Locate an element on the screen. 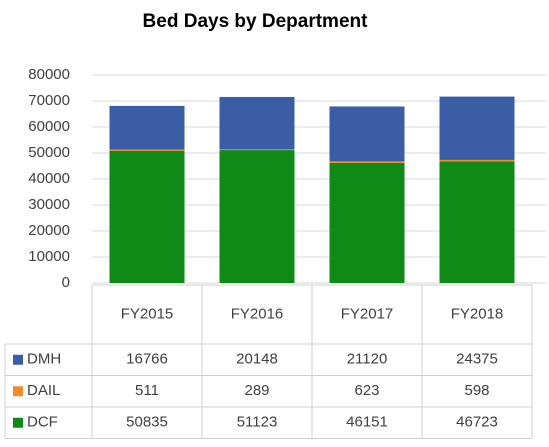 Image resolution: width=549 pixels, height=447 pixels. table-value: 50835 is located at coordinates (147, 422).